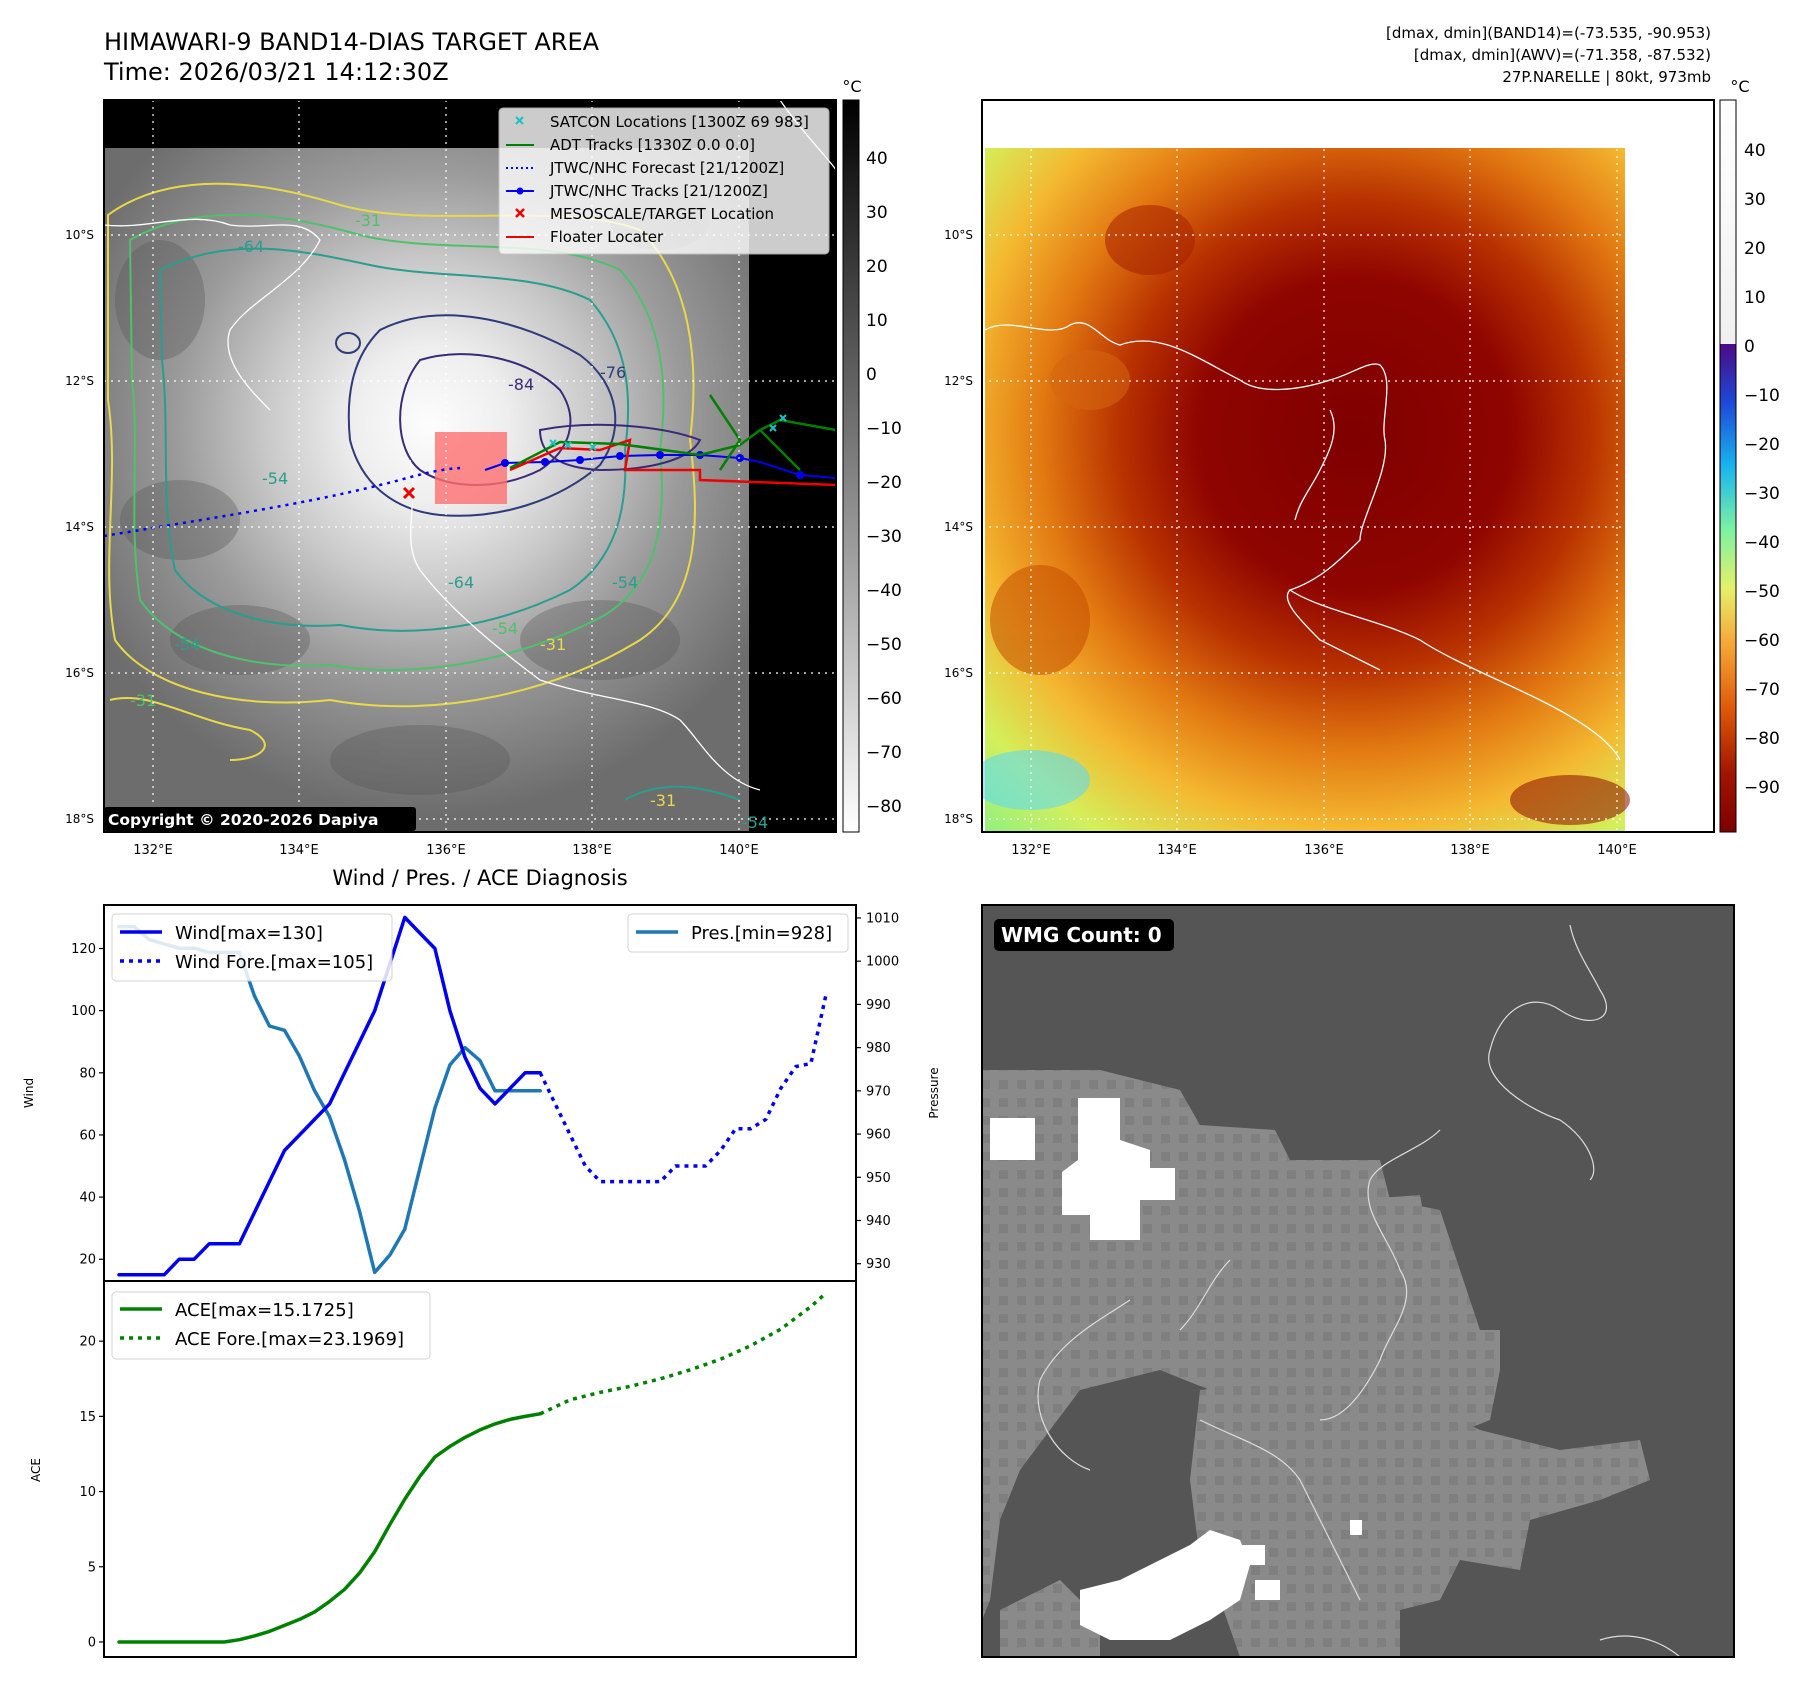  What do you see at coordinates (485, 419) in the screenshot?
I see `contour-navy-inner` at bounding box center [485, 419].